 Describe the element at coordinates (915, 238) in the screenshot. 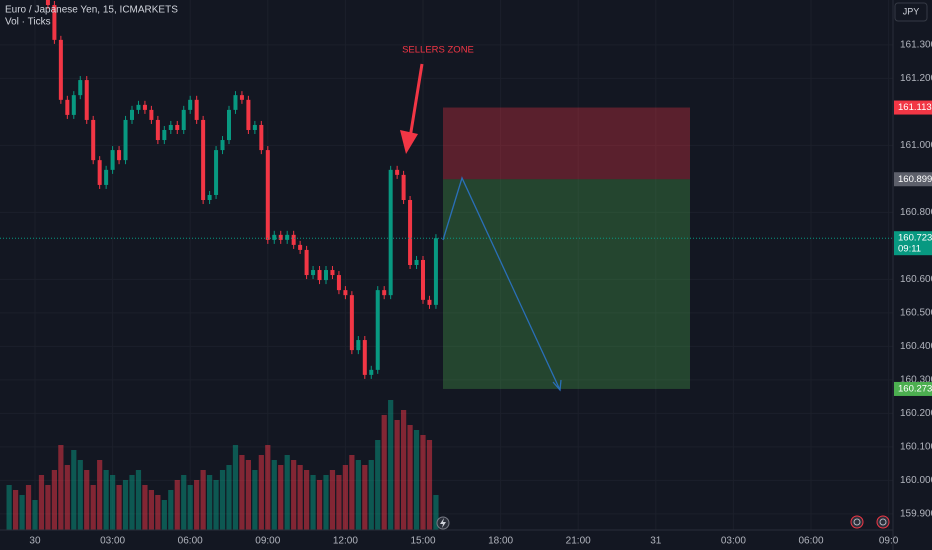

I see `price-tag-label: 160.723` at that location.